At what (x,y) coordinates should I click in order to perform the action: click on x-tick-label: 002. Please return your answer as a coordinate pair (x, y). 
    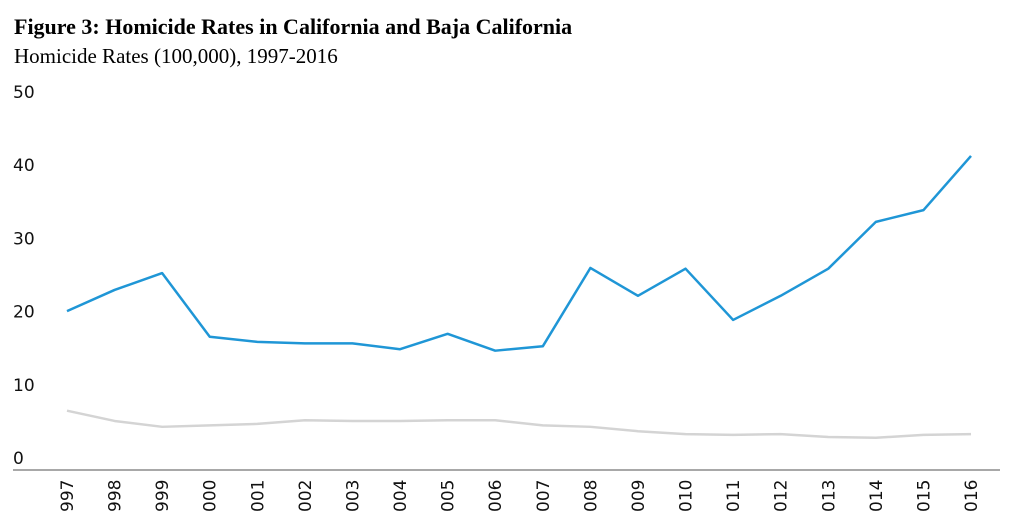
    Looking at the image, I should click on (306, 496).